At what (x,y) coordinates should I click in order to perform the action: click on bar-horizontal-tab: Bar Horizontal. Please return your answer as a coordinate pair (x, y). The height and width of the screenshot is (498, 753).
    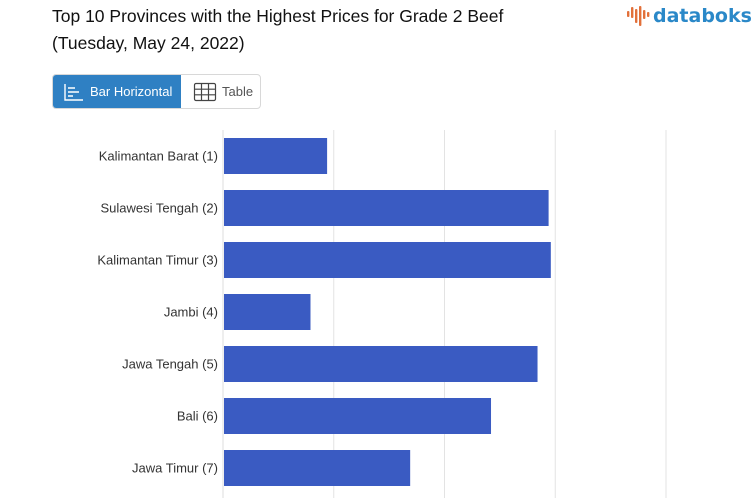
    Looking at the image, I should click on (117, 91).